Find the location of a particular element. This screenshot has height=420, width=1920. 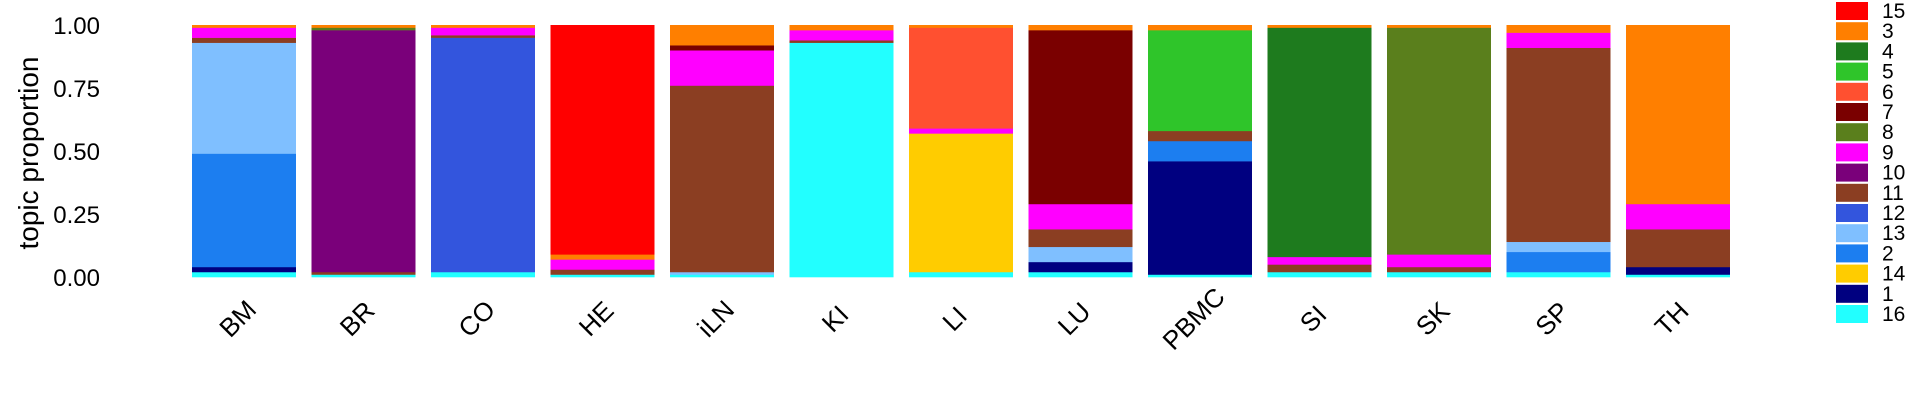

x-tick-label: TH is located at coordinates (1672, 319).